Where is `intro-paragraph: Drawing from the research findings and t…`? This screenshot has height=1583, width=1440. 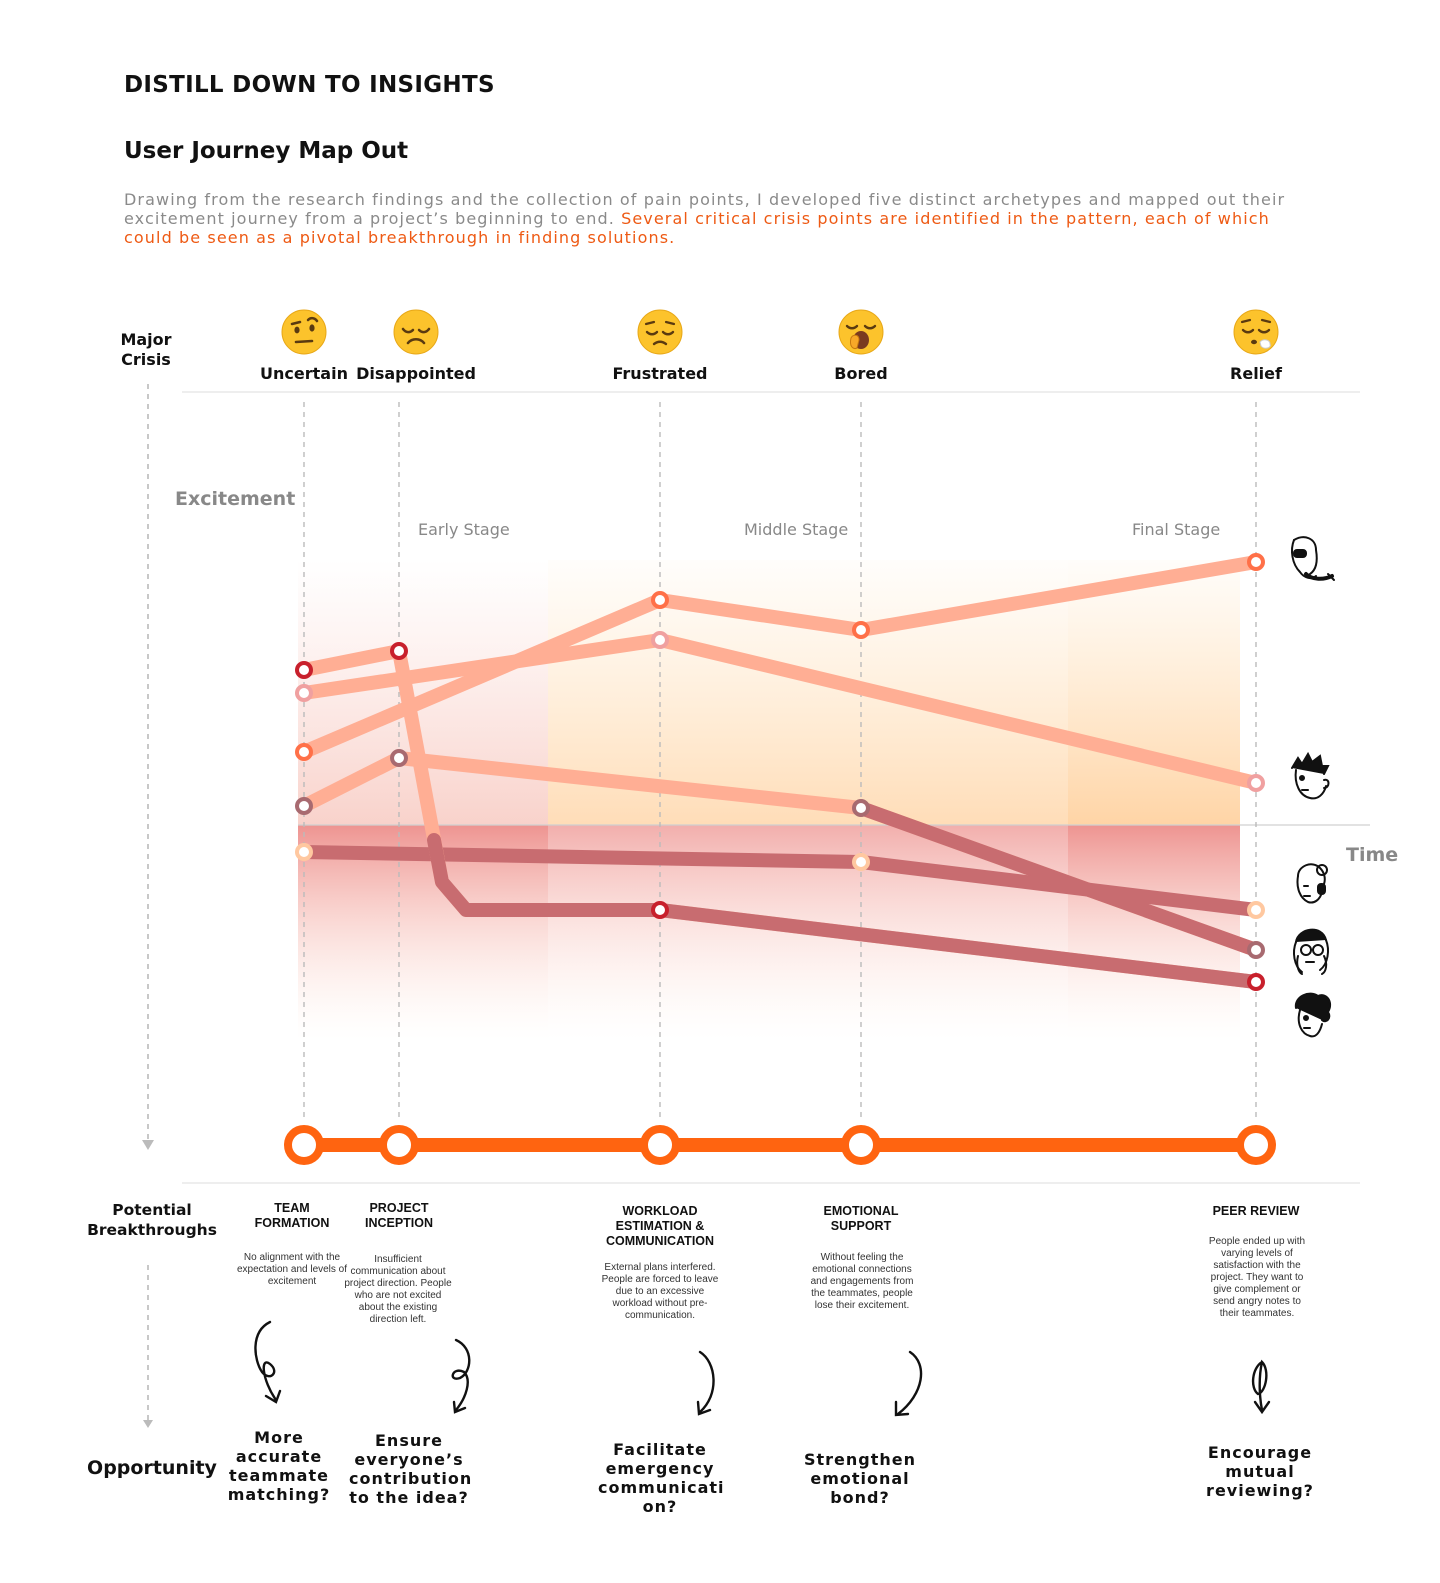 intro-paragraph: Drawing from the research findings and t… is located at coordinates (724, 218).